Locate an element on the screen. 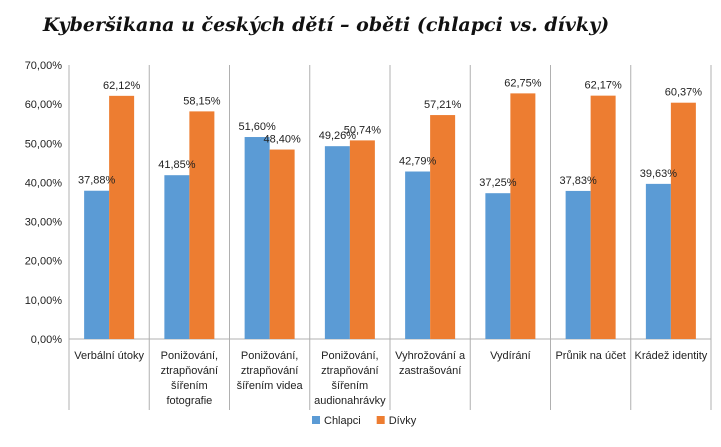 The image size is (721, 447). data-label: 62,17% is located at coordinates (603, 86).